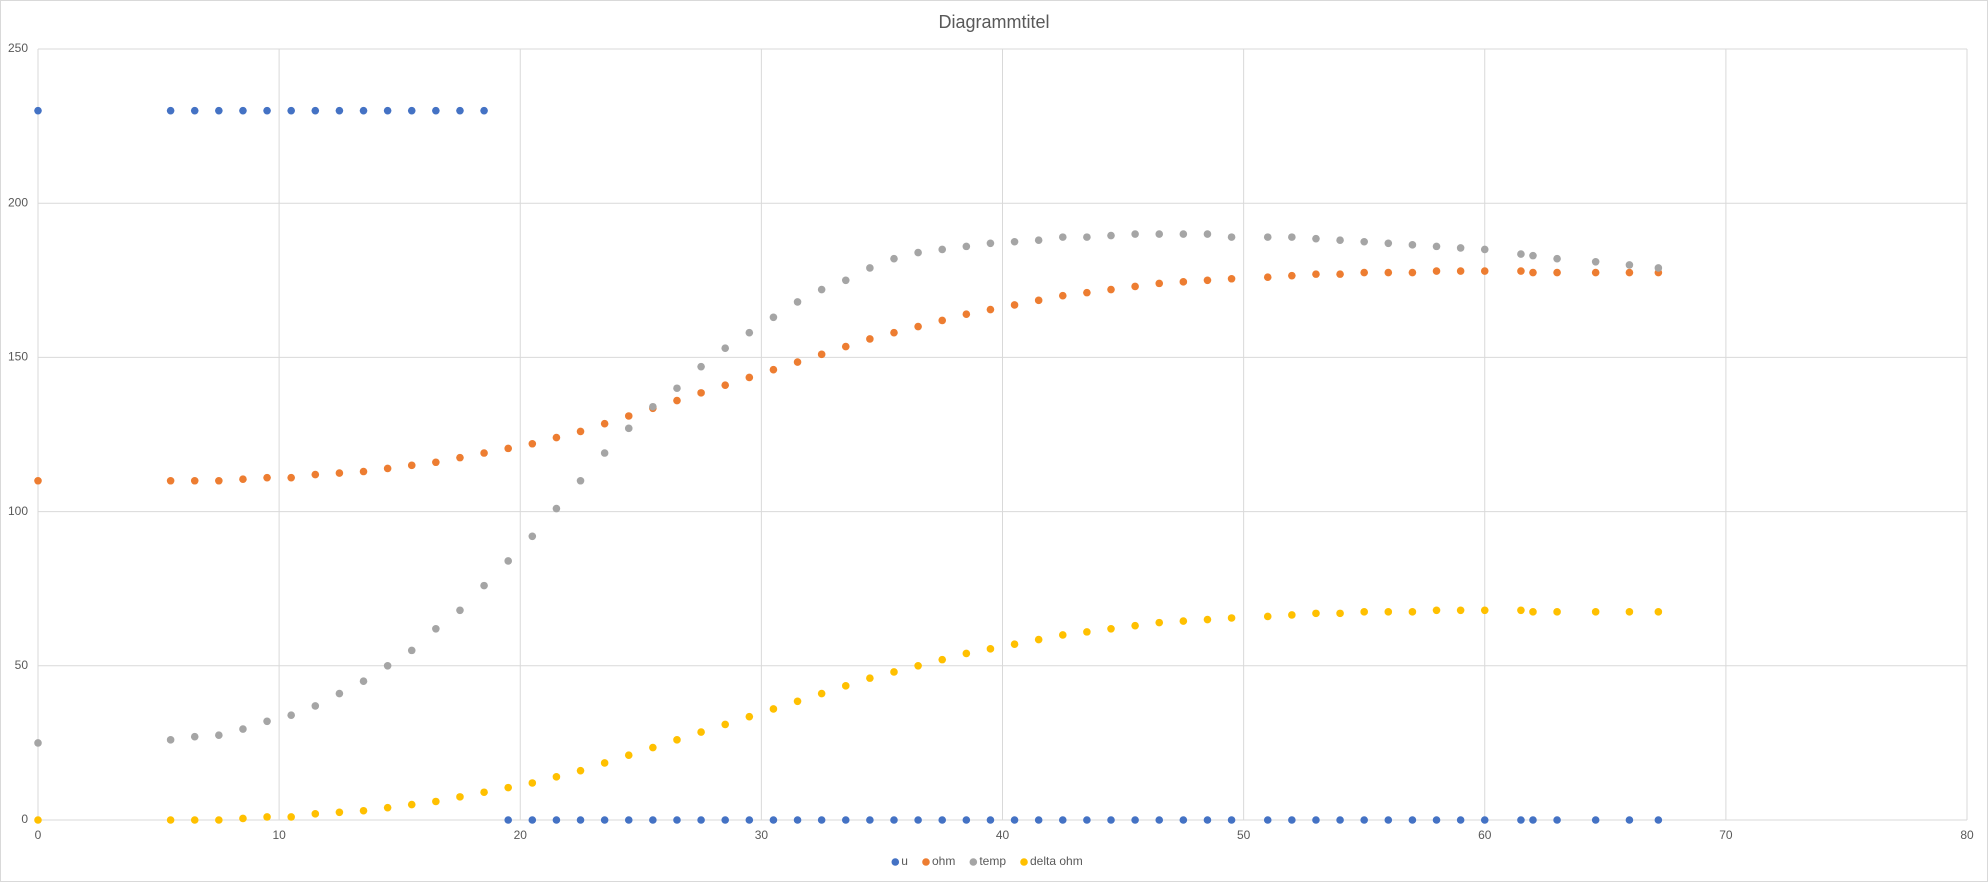  What do you see at coordinates (992, 861) in the screenshot?
I see `legend-label: temp` at bounding box center [992, 861].